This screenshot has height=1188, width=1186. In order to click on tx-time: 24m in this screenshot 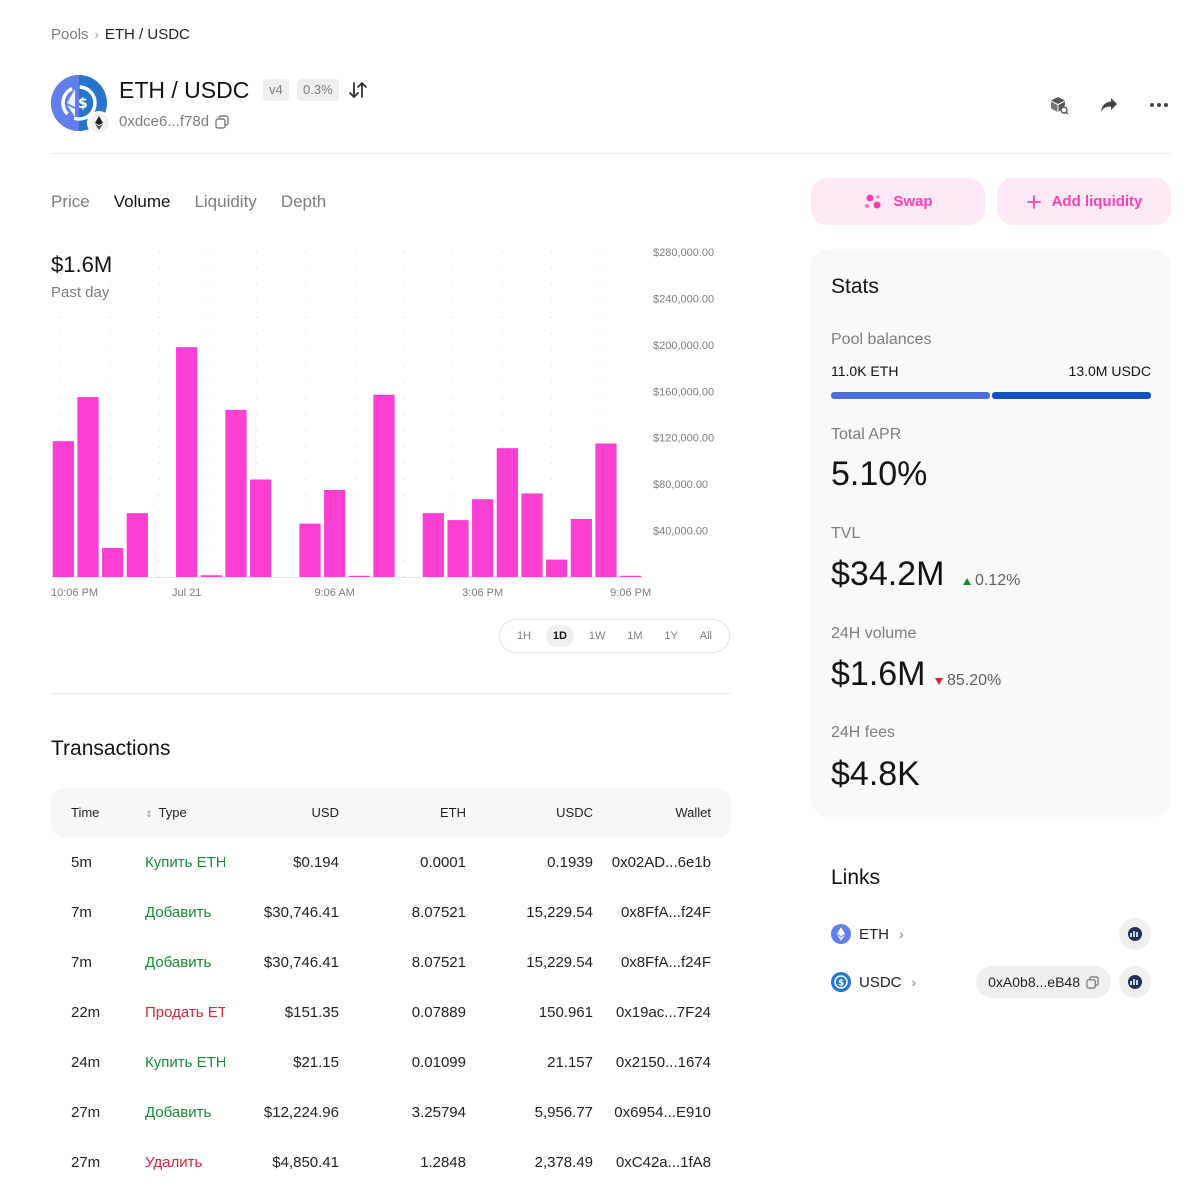, I will do `click(86, 1062)`.